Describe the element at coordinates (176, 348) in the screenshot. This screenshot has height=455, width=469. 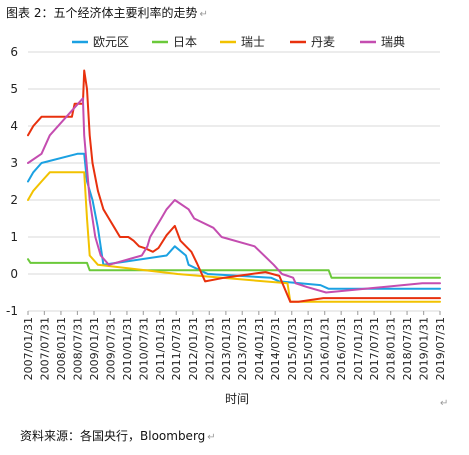
I see `x-tick-label: 2011/07/31` at that location.